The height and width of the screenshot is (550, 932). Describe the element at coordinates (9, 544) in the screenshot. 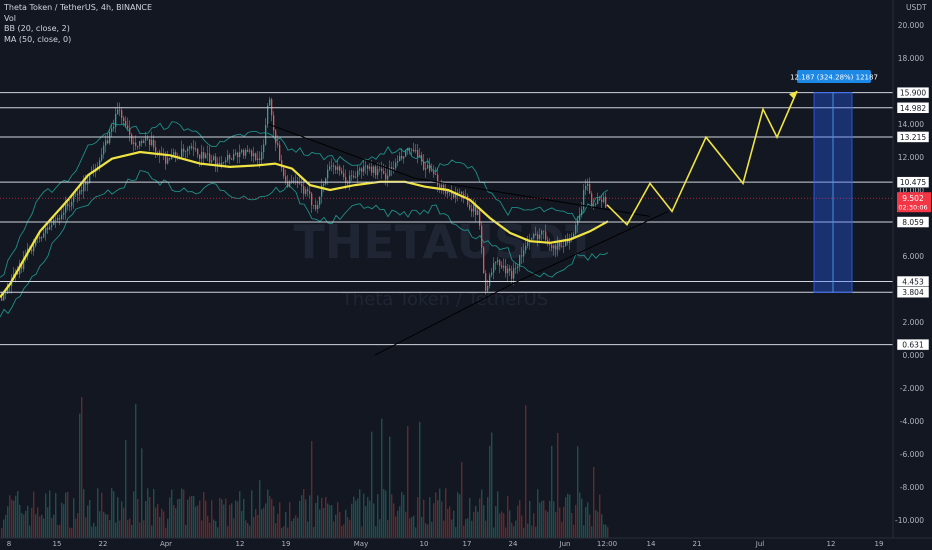

I see `x-tick-label: 8` at that location.